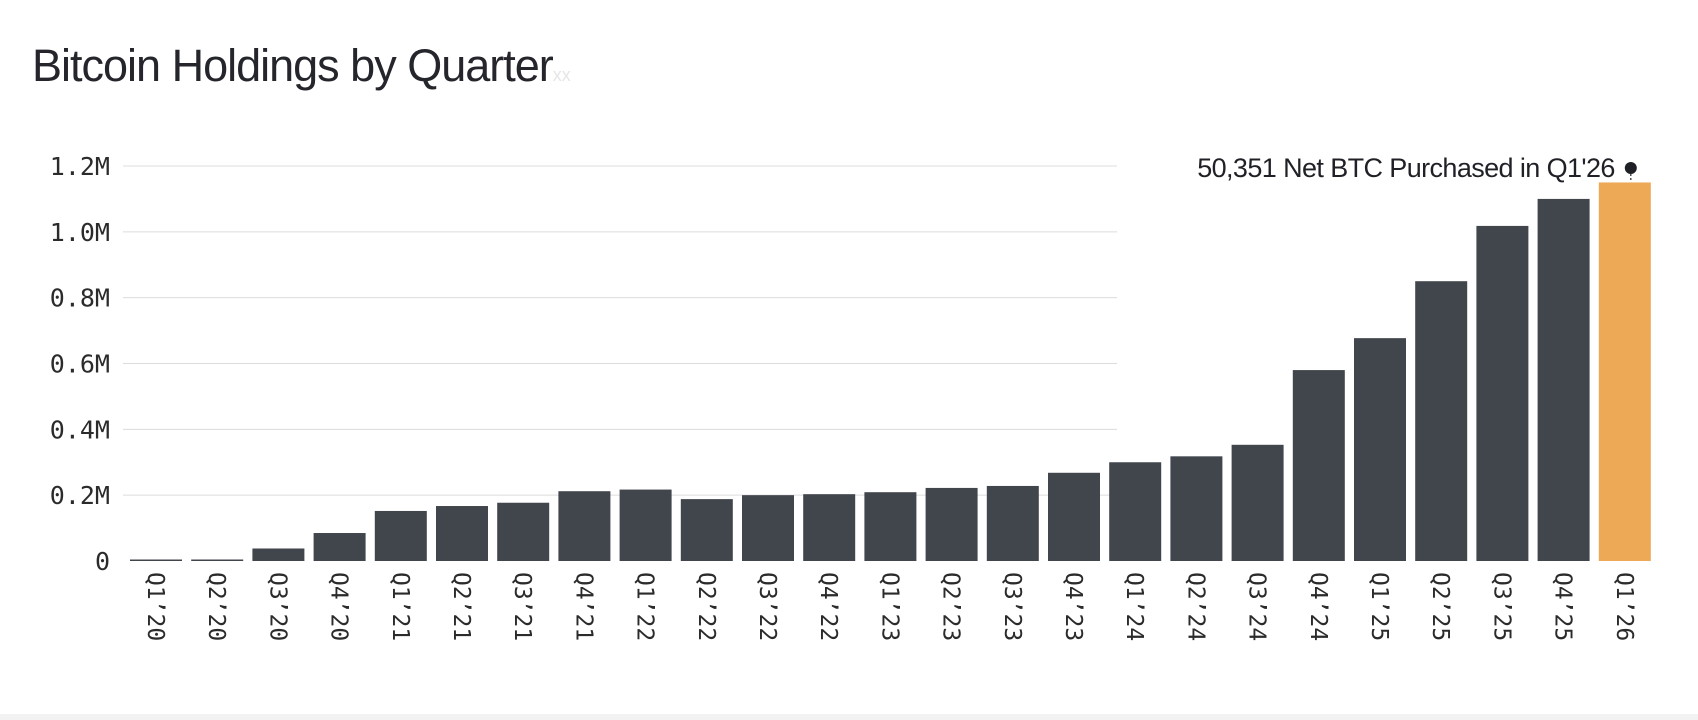 Image resolution: width=1698 pixels, height=720 pixels. What do you see at coordinates (80, 166) in the screenshot?
I see `y-tick-label: 1.2M` at bounding box center [80, 166].